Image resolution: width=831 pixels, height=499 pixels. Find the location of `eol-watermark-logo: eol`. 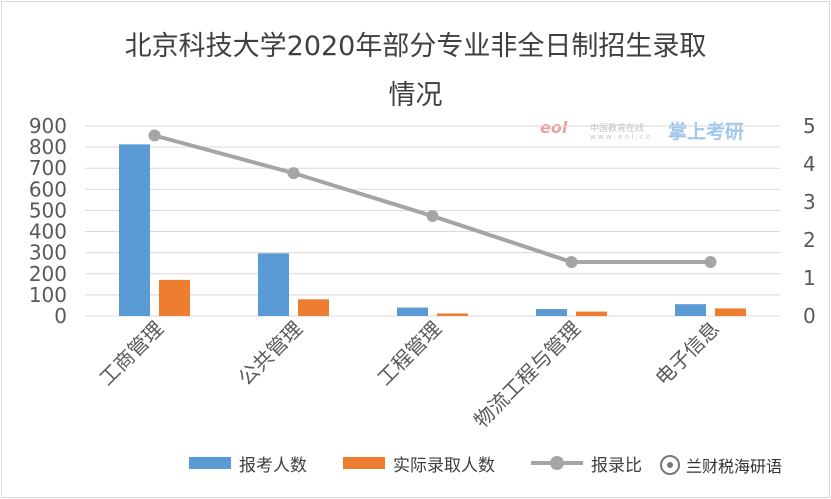

eol-watermark-logo: eol is located at coordinates (554, 127).